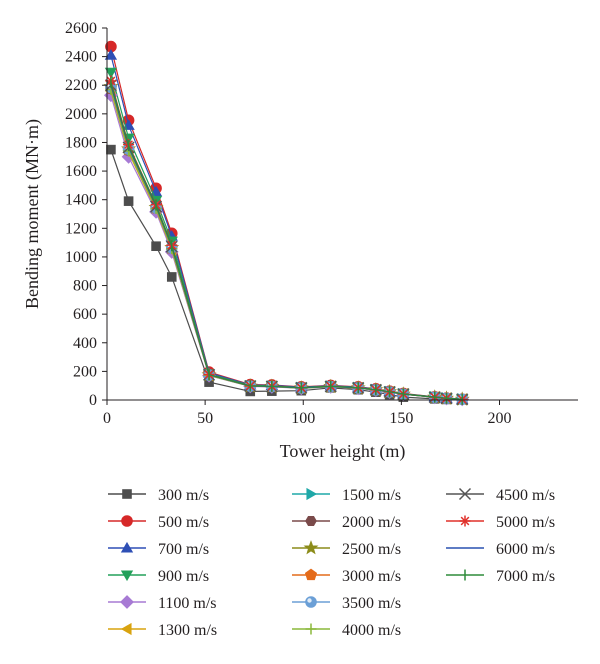 The image size is (600, 664). What do you see at coordinates (205, 418) in the screenshot?
I see `x-tick-label: 50` at bounding box center [205, 418].